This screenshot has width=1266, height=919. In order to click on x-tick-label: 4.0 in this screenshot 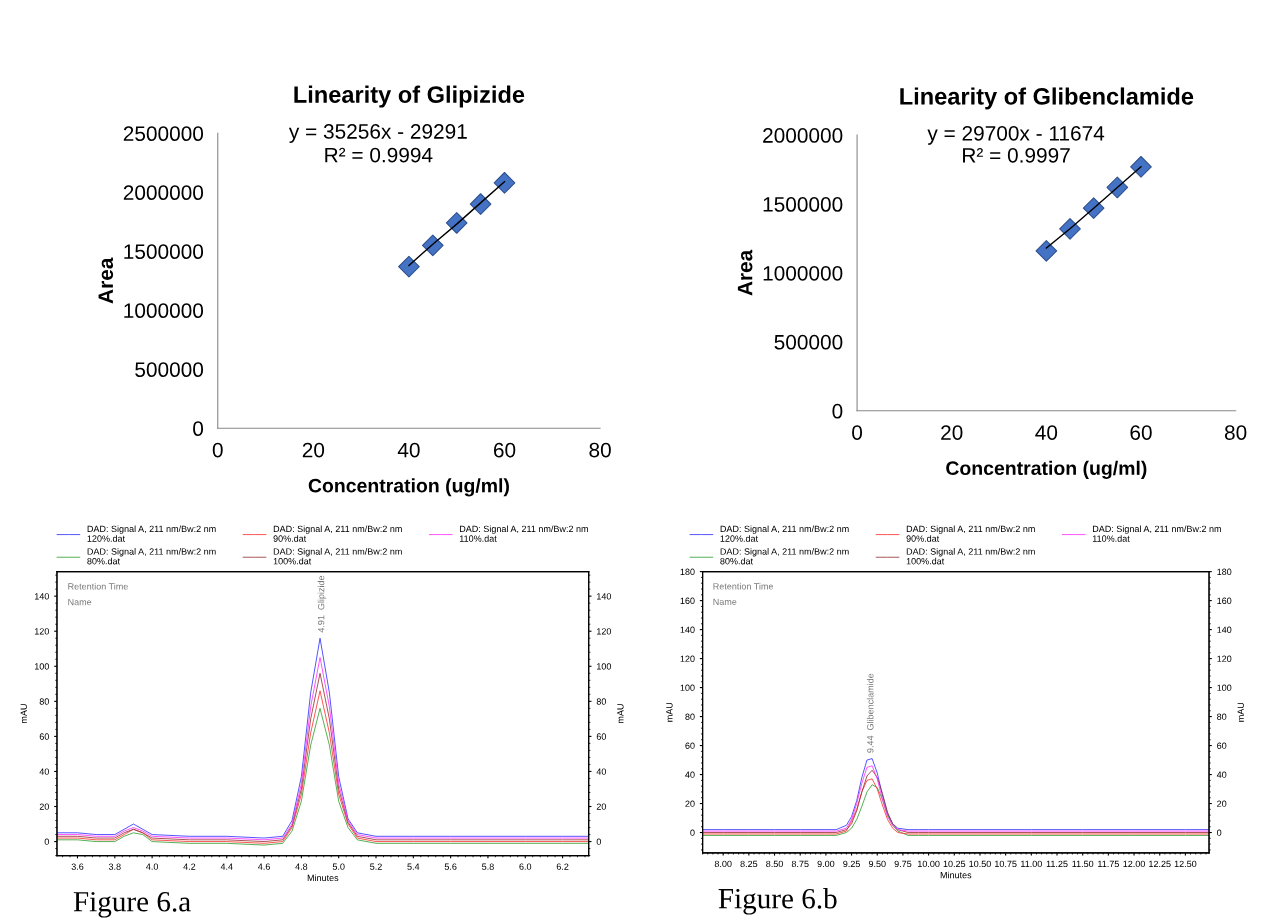, I will do `click(152, 866)`.